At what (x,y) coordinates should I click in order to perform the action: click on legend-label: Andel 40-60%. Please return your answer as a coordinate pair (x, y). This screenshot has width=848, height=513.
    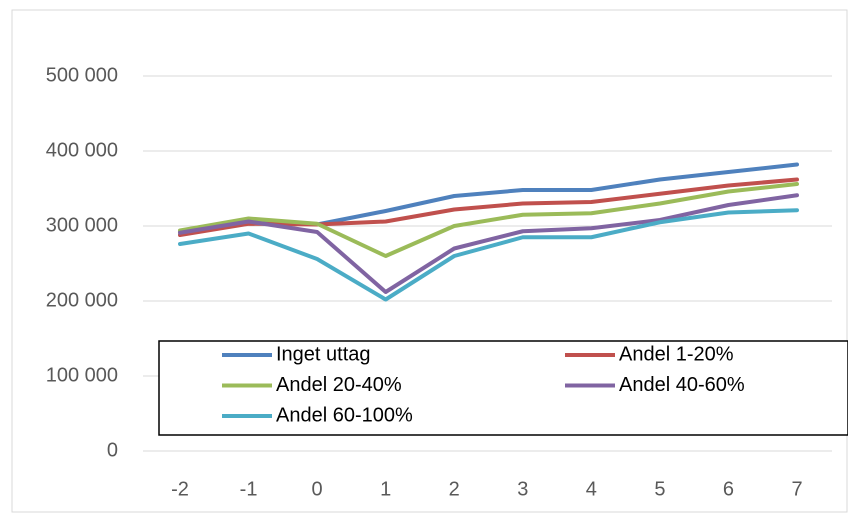
    Looking at the image, I should click on (682, 385).